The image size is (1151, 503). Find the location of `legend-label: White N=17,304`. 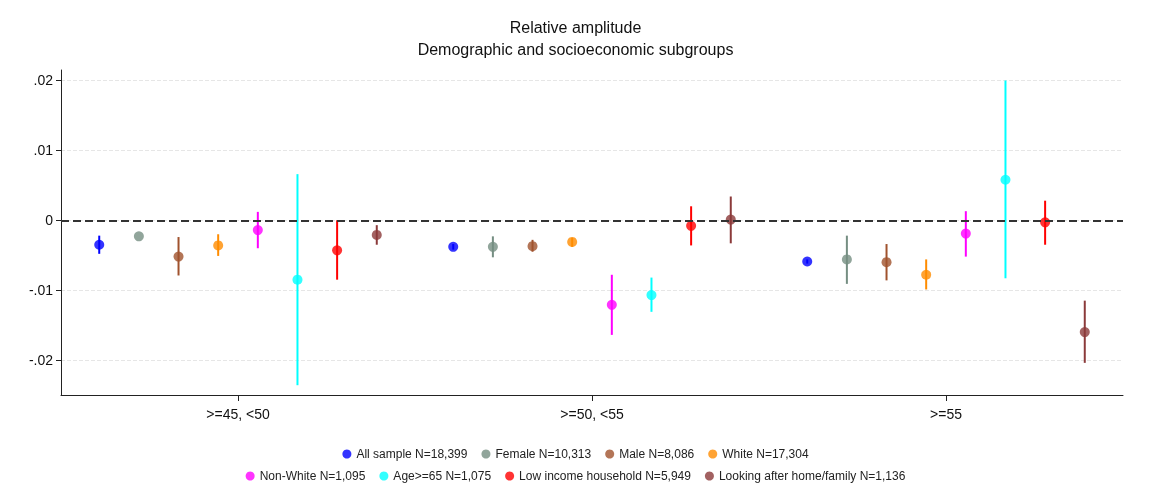

legend-label: White N=17,304 is located at coordinates (765, 454).